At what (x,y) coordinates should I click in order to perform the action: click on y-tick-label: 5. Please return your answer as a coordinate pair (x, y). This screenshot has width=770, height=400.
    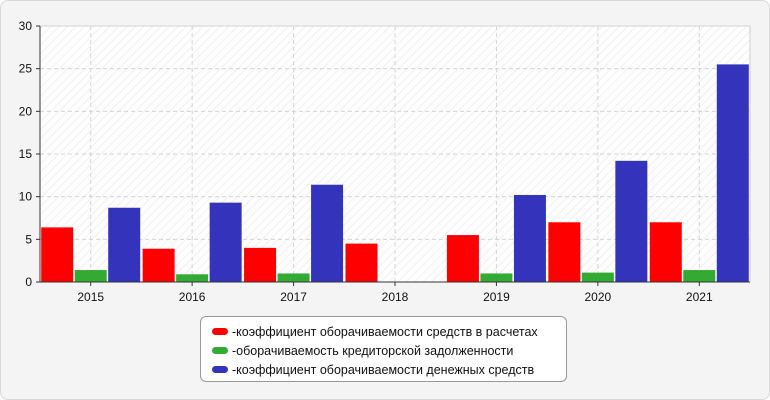
    Looking at the image, I should click on (28, 239).